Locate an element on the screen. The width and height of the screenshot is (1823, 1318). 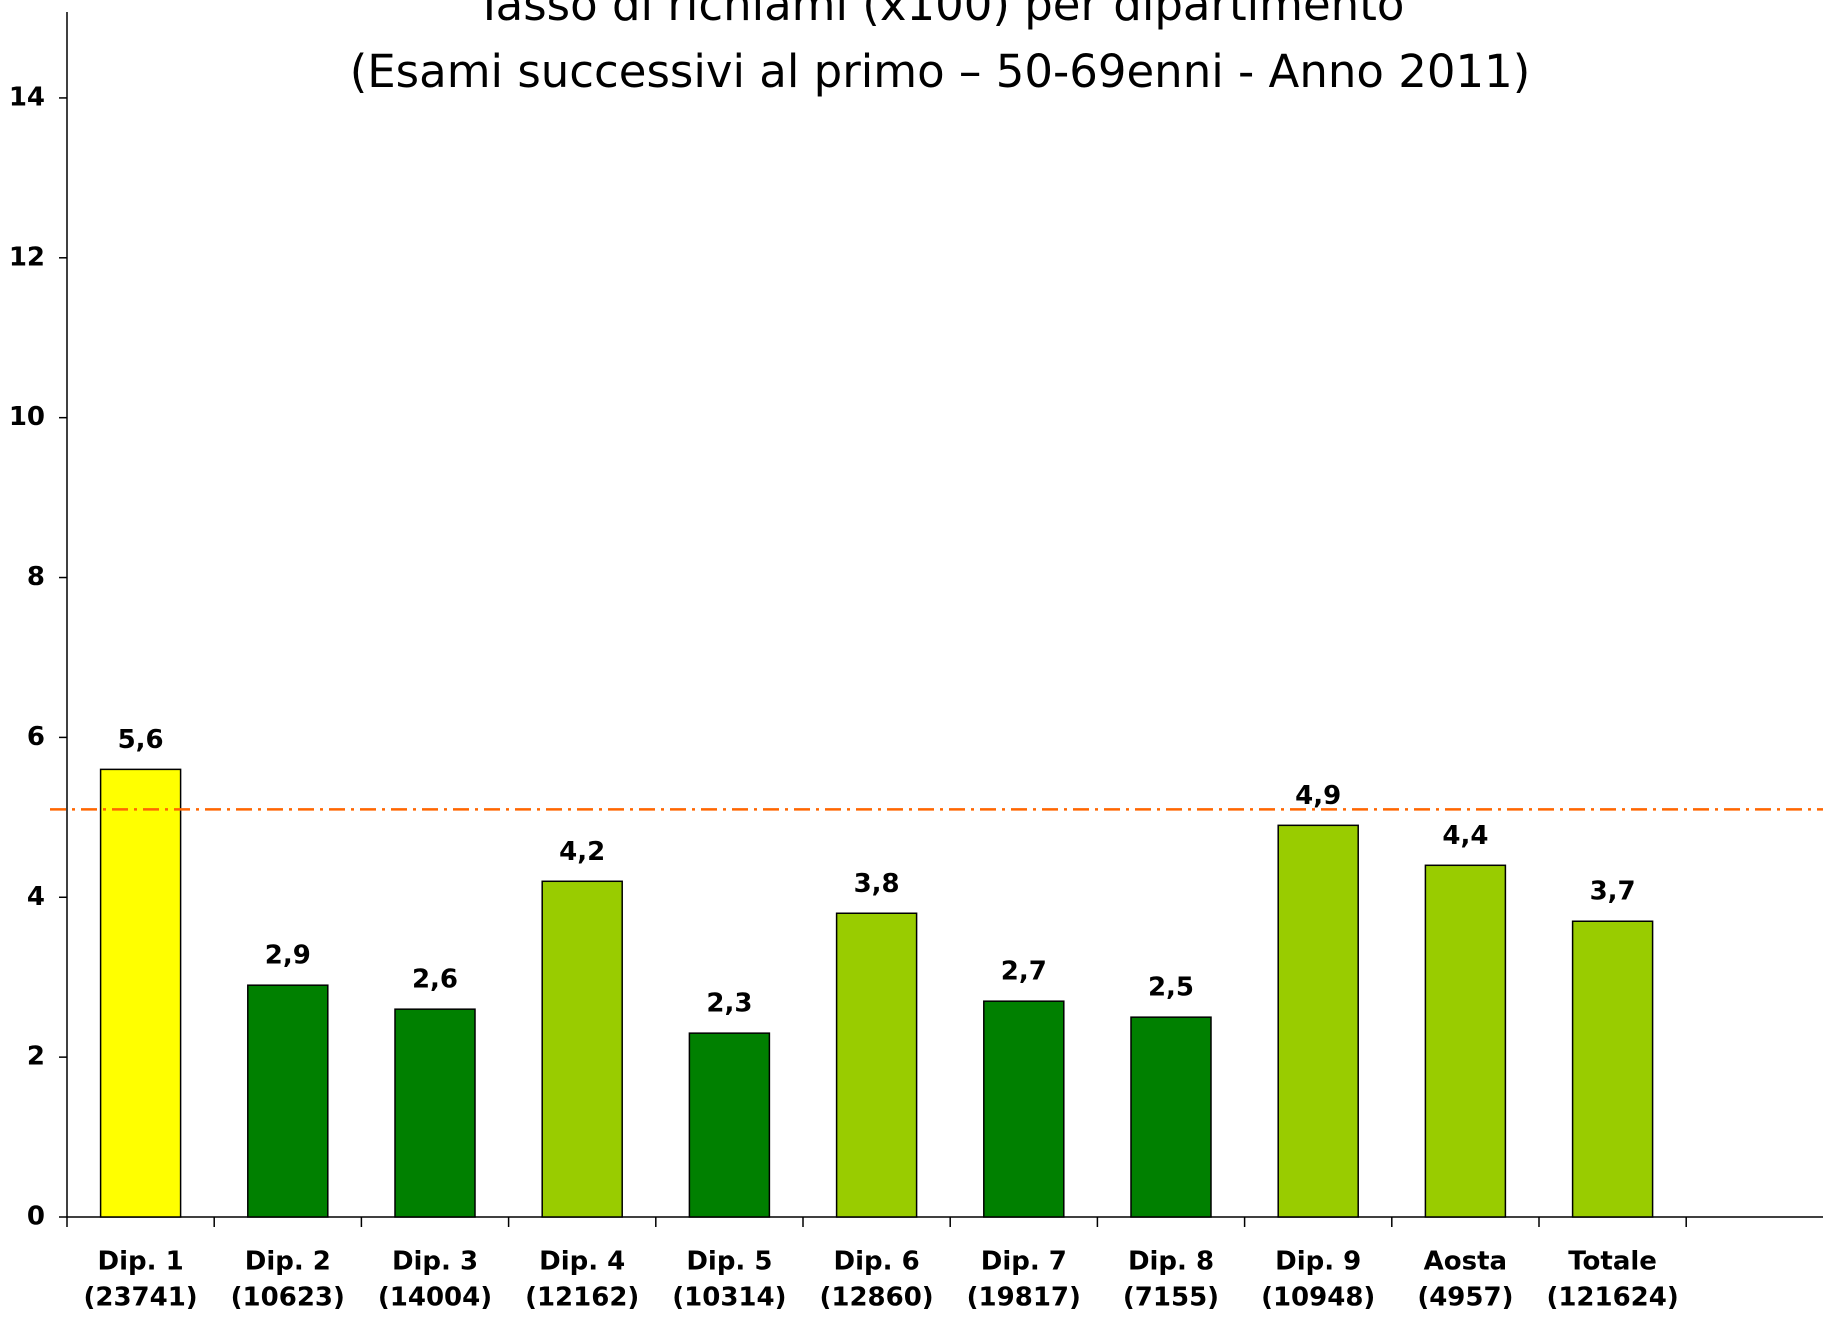
x-tick-label: (121624) is located at coordinates (1612, 1298).